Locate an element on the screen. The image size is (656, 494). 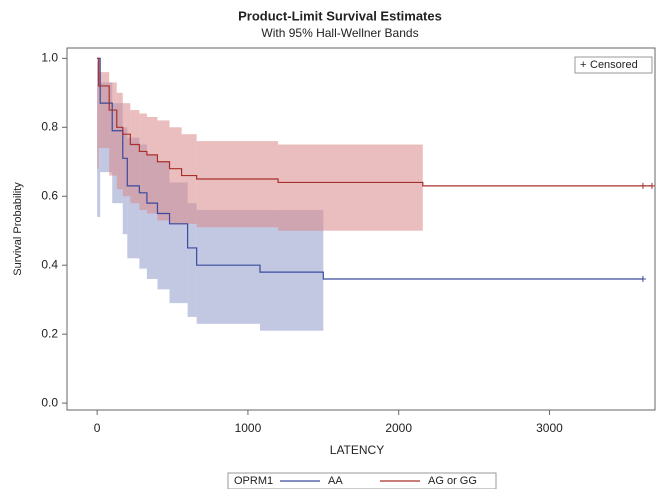
censor-legend-box is located at coordinates (613, 65).